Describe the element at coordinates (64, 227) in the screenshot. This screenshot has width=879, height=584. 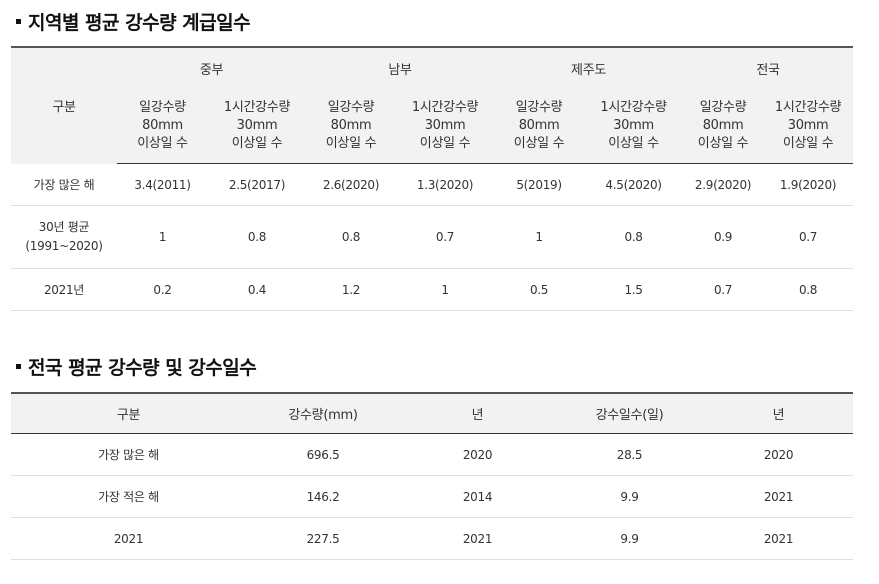
I see `cell-line: 30년 평균` at that location.